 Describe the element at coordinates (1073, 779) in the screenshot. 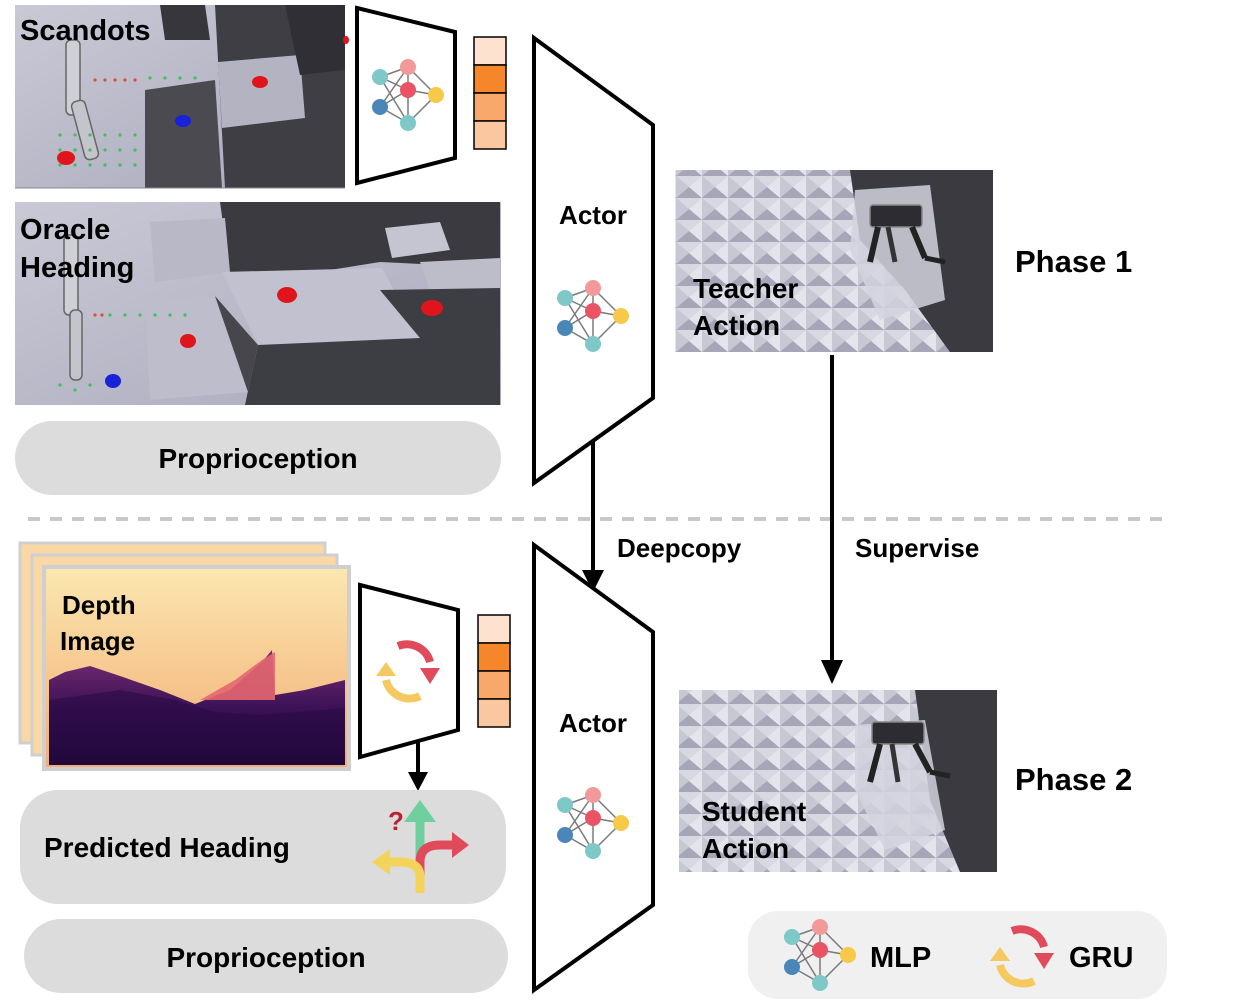

I see `phase2-label: Phase 2` at that location.